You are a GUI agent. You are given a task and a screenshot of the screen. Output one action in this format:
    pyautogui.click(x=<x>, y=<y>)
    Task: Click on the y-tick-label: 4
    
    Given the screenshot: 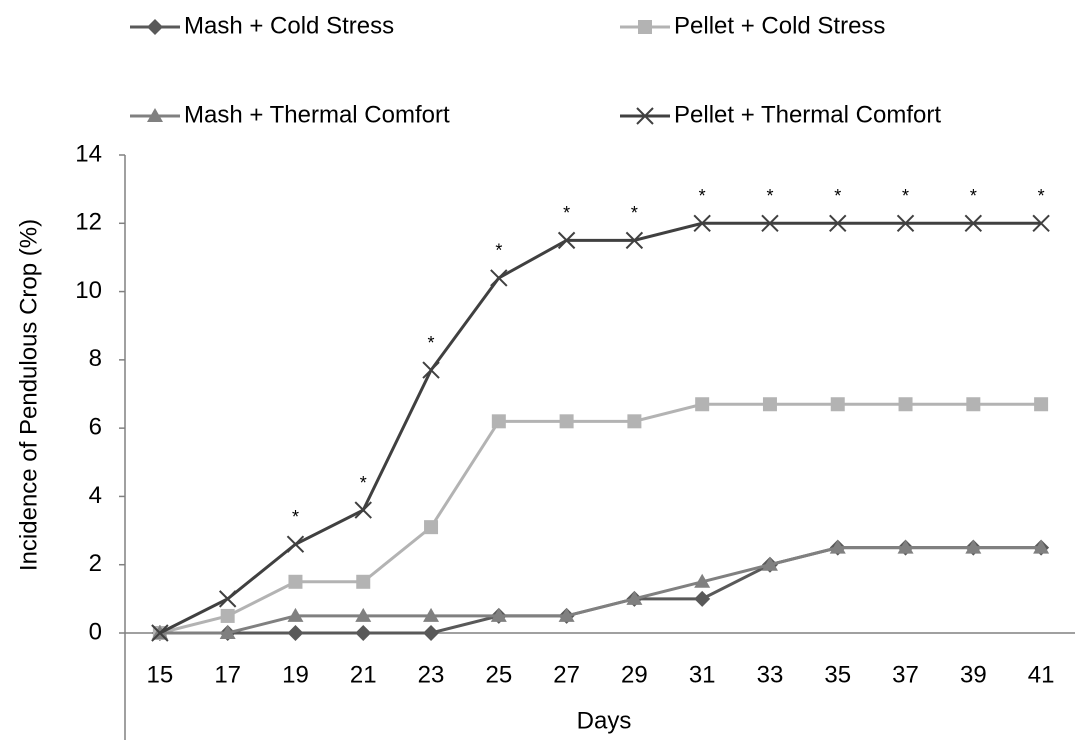 What is the action you would take?
    pyautogui.click(x=95, y=495)
    